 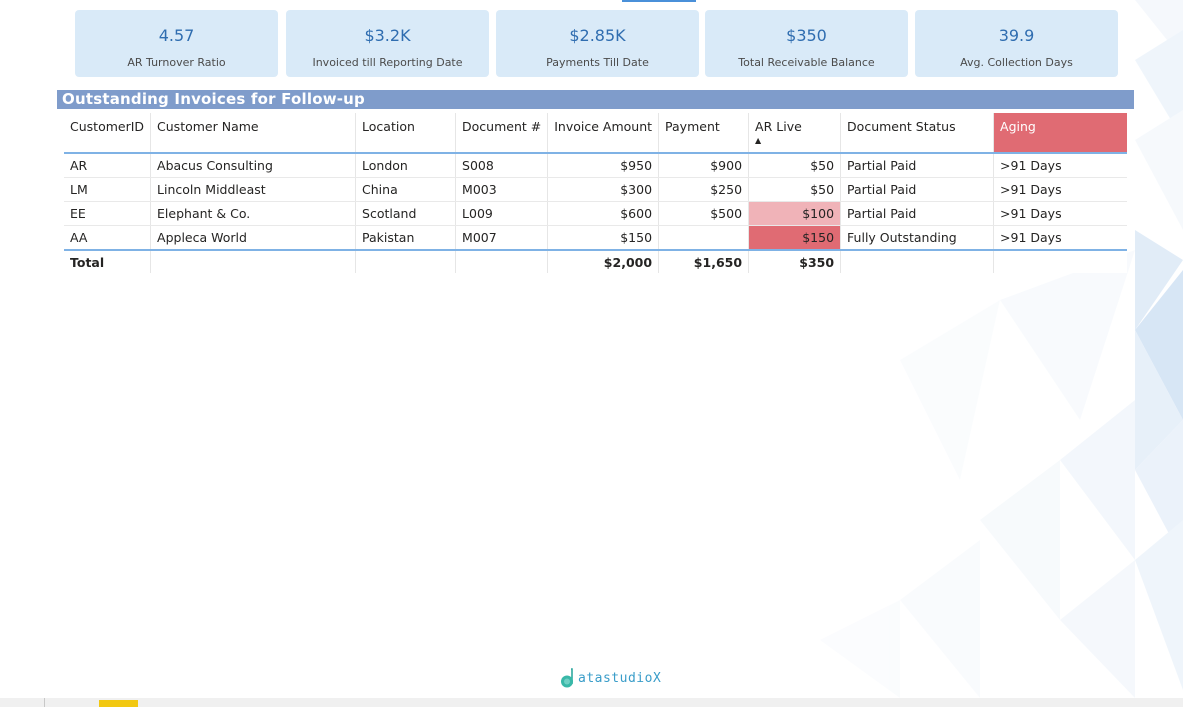 I want to click on total-label: Total, so click(x=108, y=261).